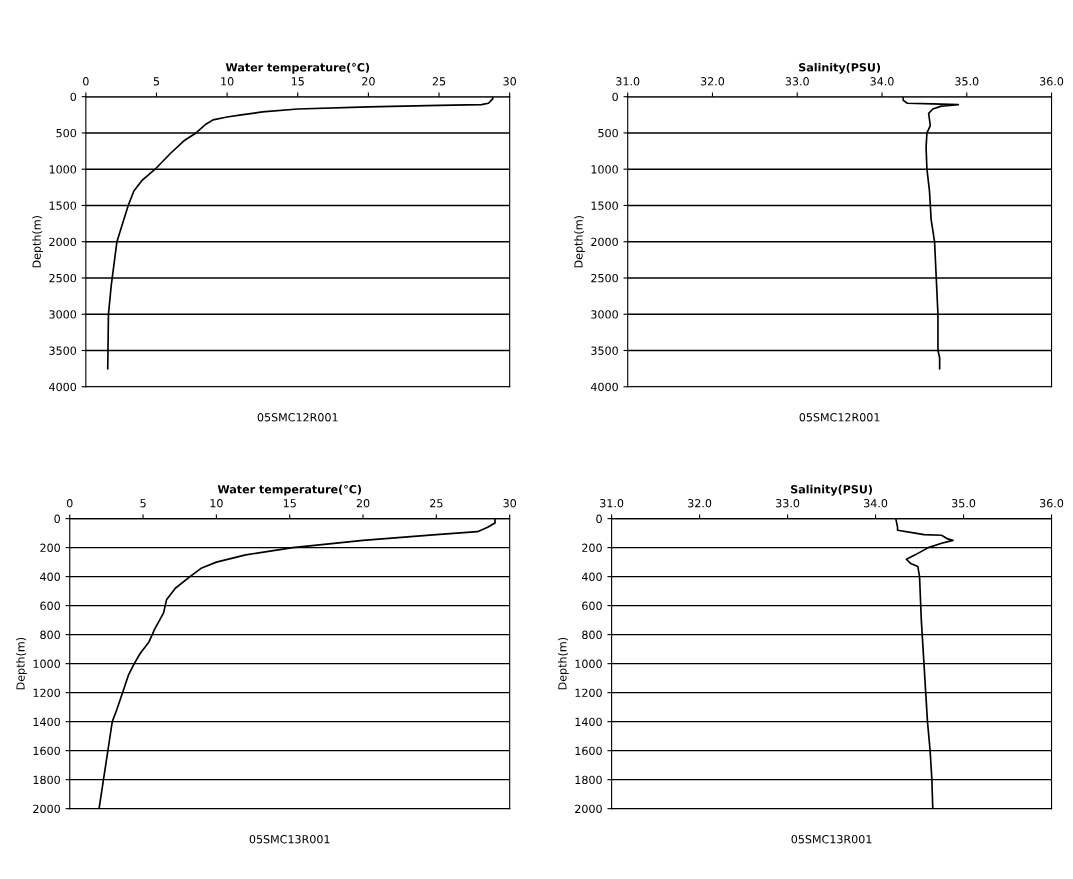 The height and width of the screenshot is (879, 1073). I want to click on x-tick-label: 0, so click(86, 81).